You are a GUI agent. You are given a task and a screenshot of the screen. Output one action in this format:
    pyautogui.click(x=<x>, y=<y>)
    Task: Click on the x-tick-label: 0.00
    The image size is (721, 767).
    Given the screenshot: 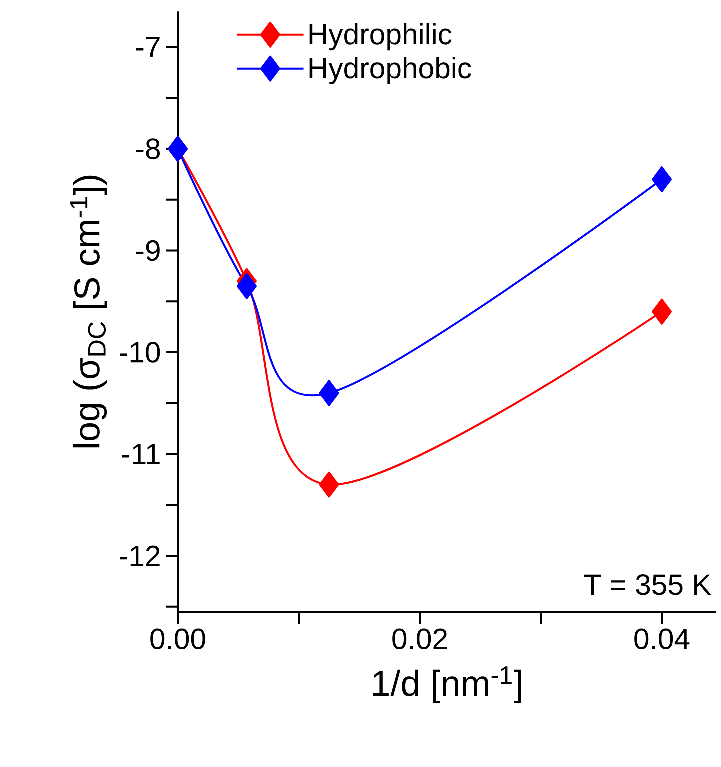 What is the action you would take?
    pyautogui.click(x=178, y=639)
    